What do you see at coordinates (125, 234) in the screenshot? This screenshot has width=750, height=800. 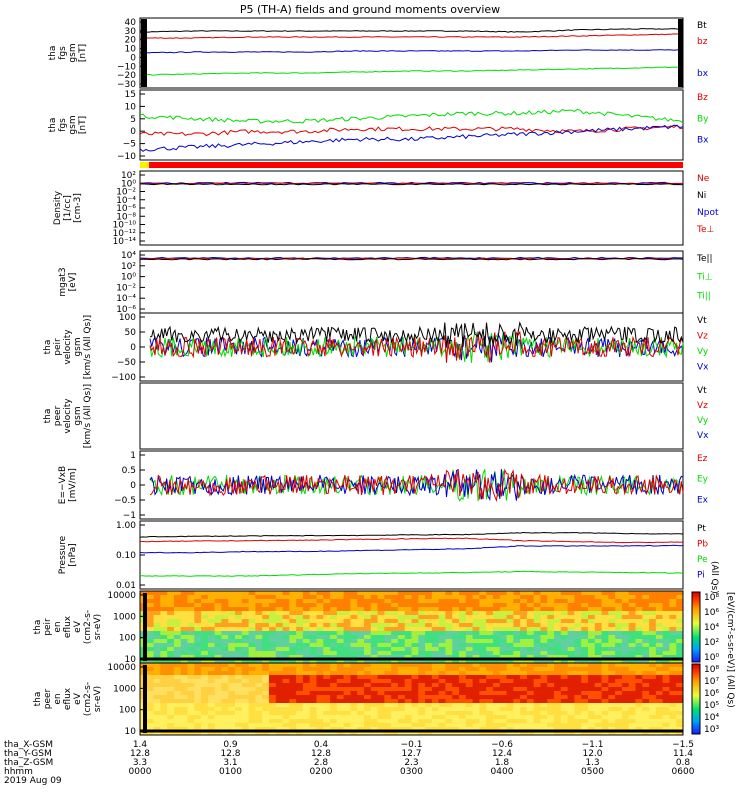 I see `ytick-label: 10⁻¹²` at bounding box center [125, 234].